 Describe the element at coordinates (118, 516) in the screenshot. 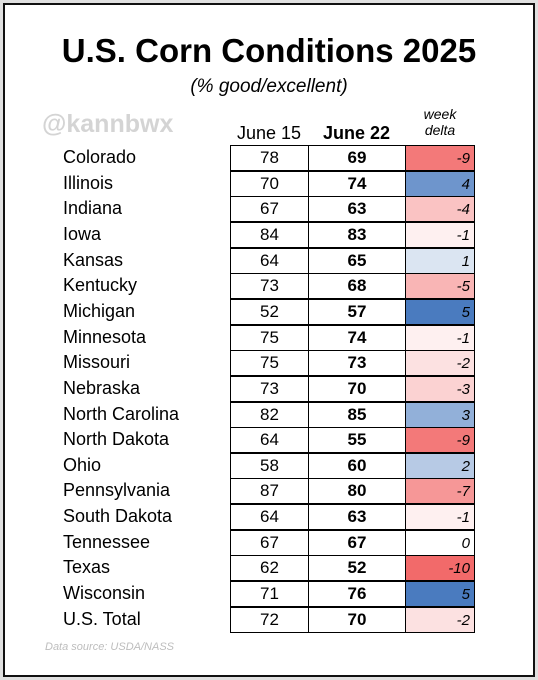

I see `state-label: South Dakota` at that location.